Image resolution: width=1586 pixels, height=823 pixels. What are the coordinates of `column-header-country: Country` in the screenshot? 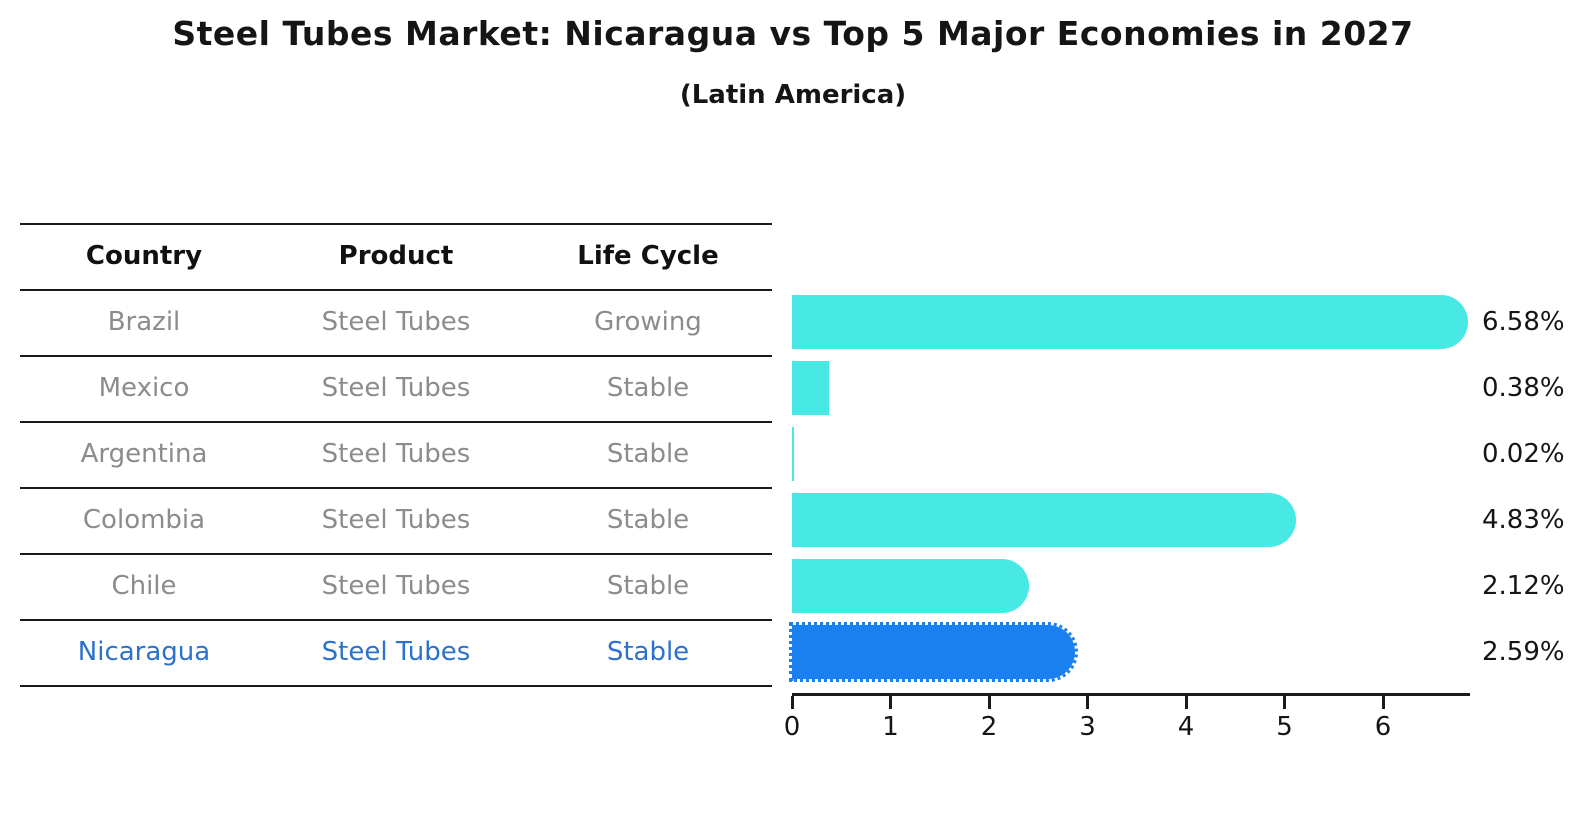 It's located at (144, 256).